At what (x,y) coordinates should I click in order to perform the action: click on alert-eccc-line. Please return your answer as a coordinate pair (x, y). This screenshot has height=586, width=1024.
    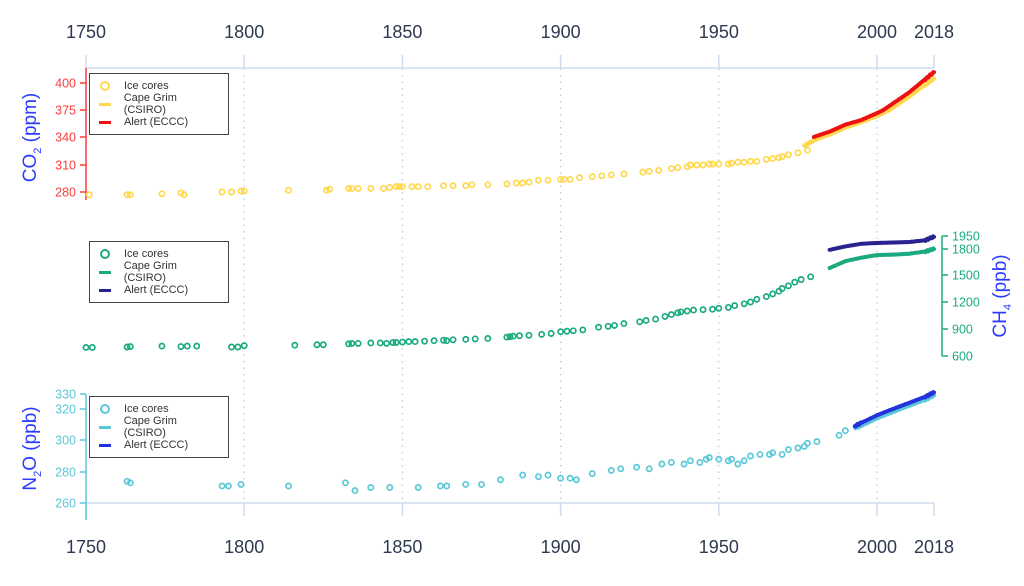
    Looking at the image, I should click on (881, 243).